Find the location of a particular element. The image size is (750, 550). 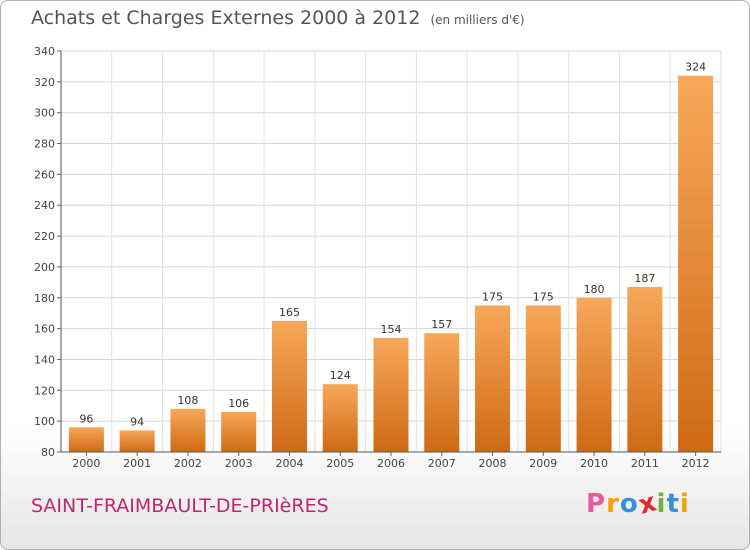

y-tick-label: 200 is located at coordinates (44, 267).